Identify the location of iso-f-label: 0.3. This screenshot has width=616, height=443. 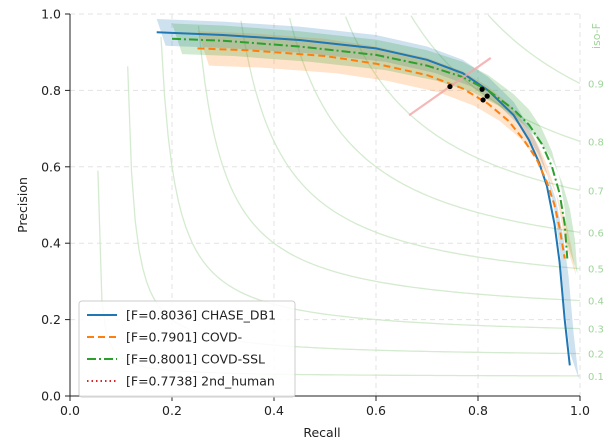
(596, 330).